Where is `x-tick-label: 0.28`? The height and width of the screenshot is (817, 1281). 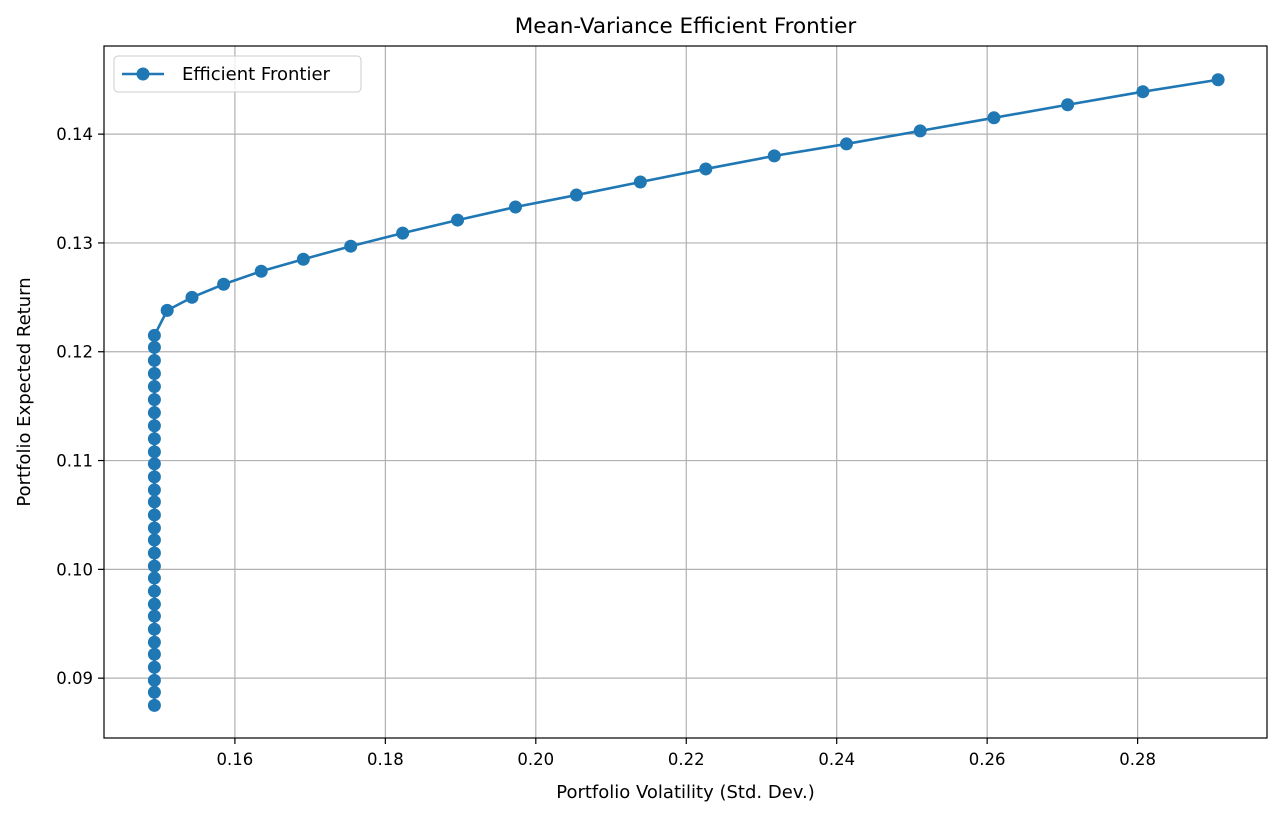
x-tick-label: 0.28 is located at coordinates (1137, 759).